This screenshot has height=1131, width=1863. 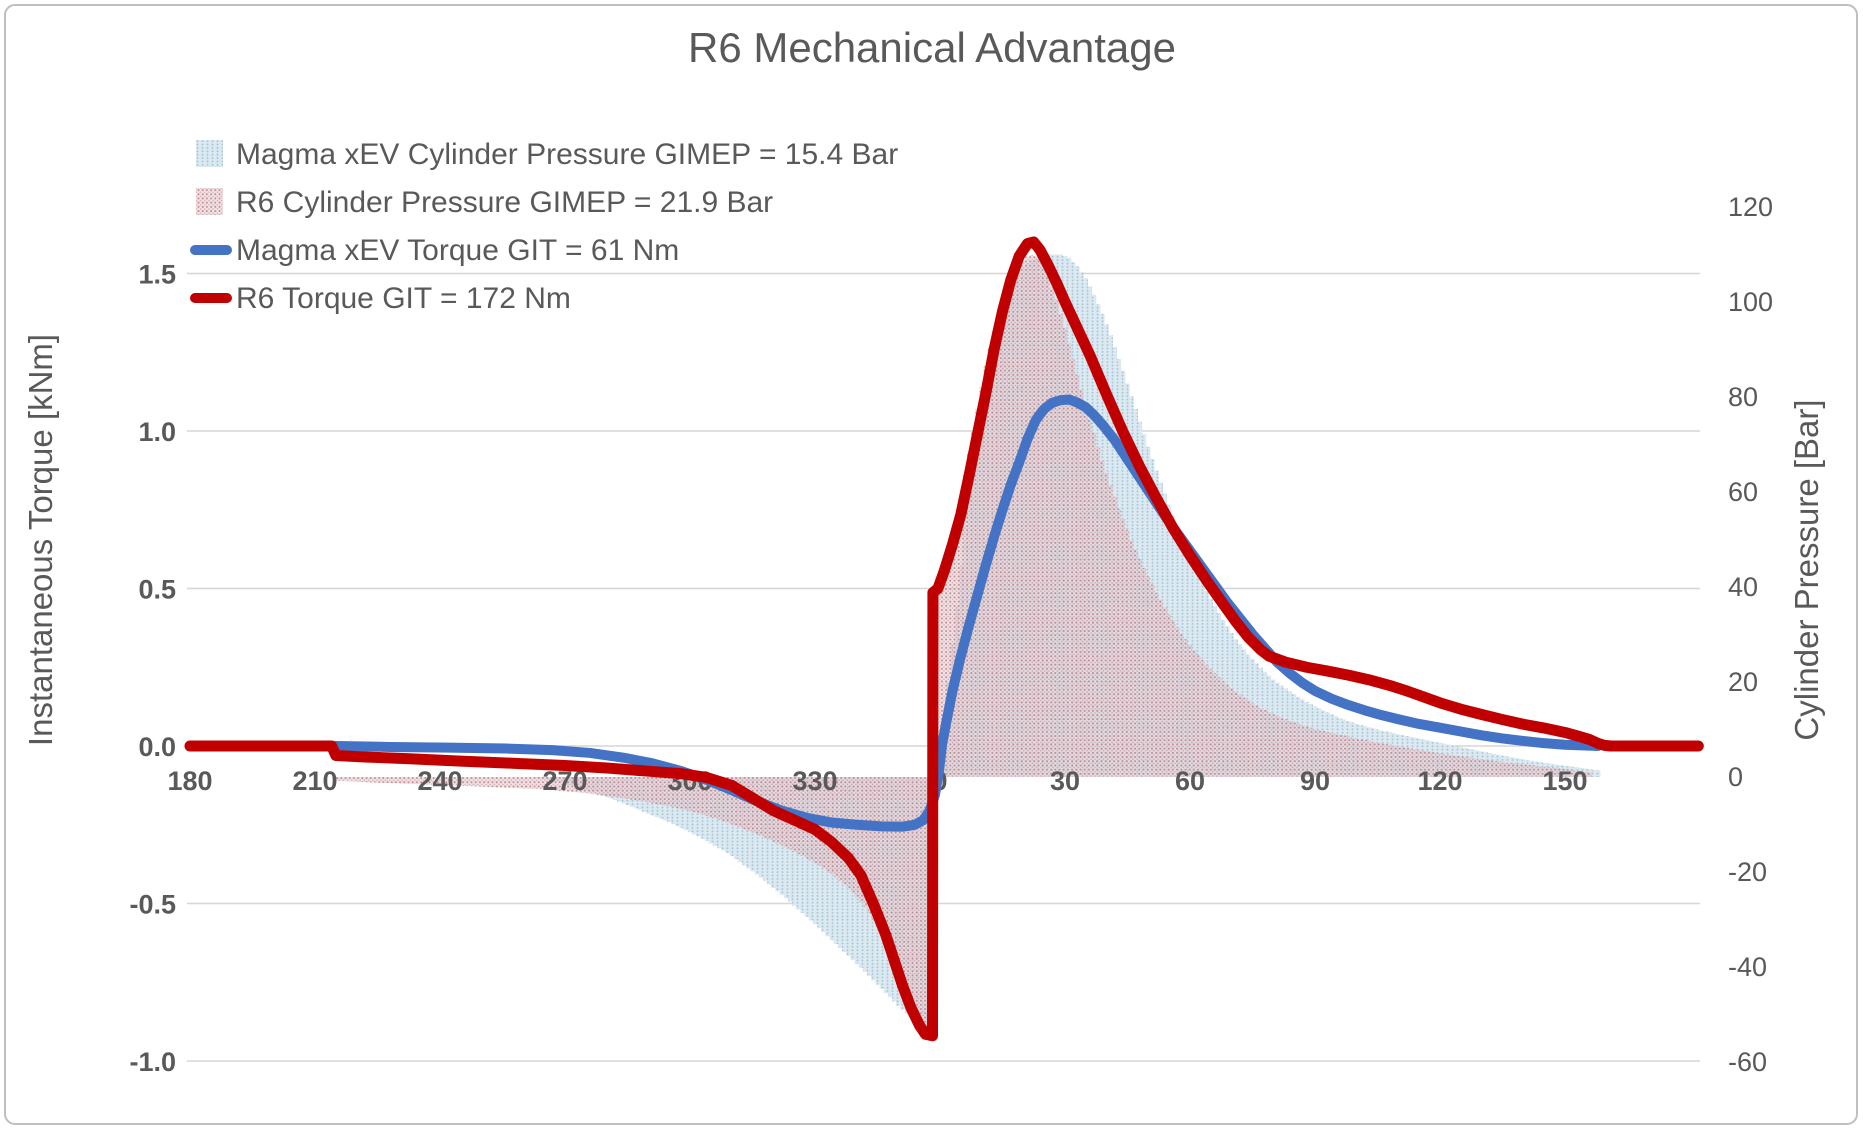 What do you see at coordinates (439, 781) in the screenshot?
I see `x-axis-tick-label: 240` at bounding box center [439, 781].